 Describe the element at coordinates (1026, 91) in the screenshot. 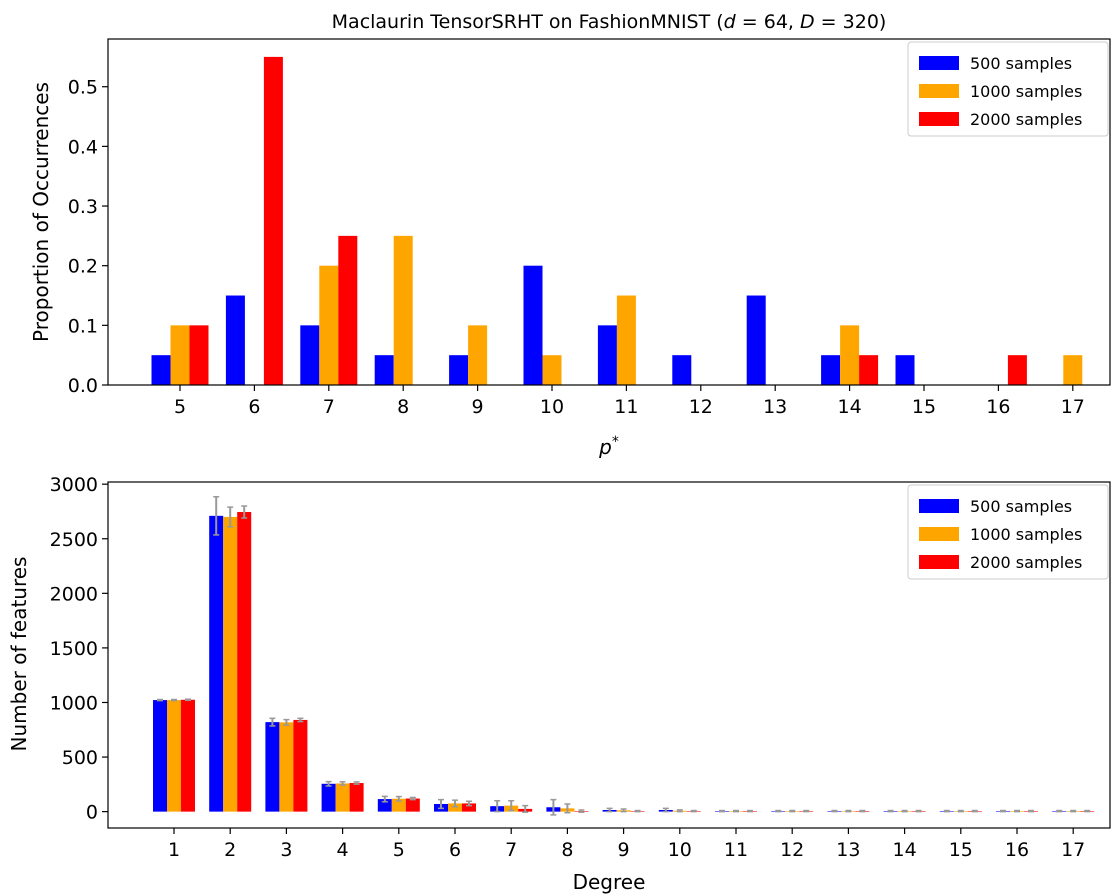

I see `legend-label-1000-samples: 1000 samples` at that location.